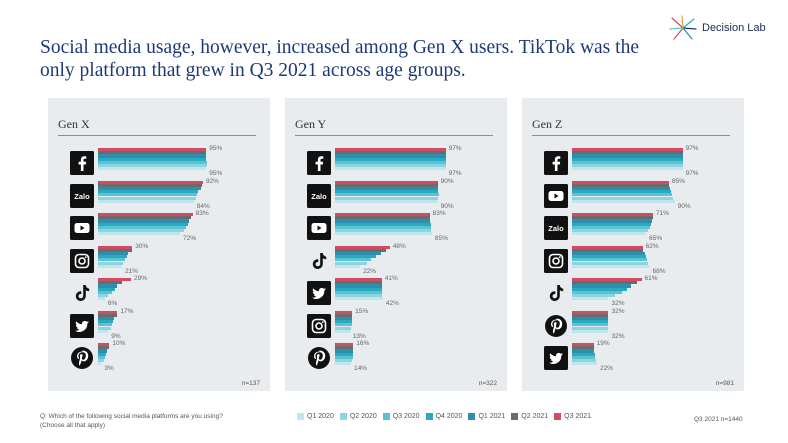 This screenshot has width=788, height=443. What do you see at coordinates (343, 328) in the screenshot?
I see `bar-instagram-q2-2020` at bounding box center [343, 328].